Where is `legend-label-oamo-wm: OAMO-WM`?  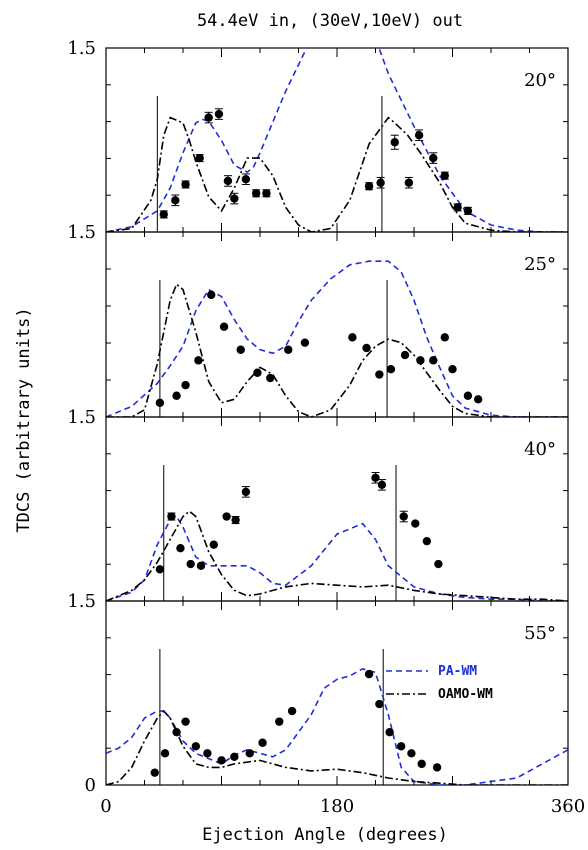
legend-label-oamo-wm: OAMO-WM is located at coordinates (465, 694).